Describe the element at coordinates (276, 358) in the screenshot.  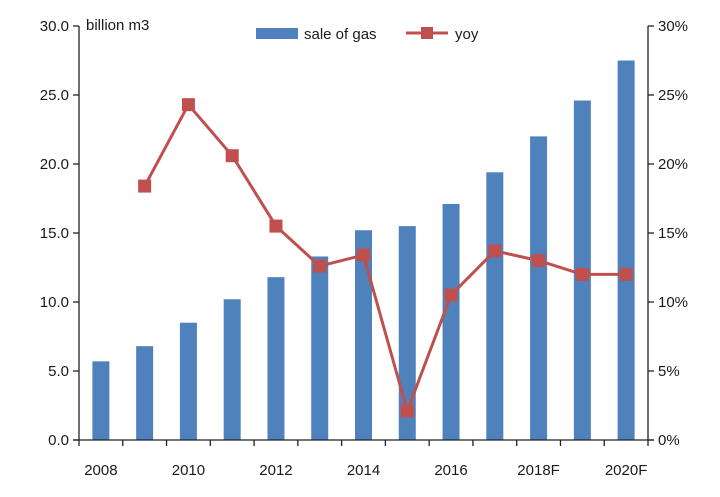
I see `bar-2012` at that location.